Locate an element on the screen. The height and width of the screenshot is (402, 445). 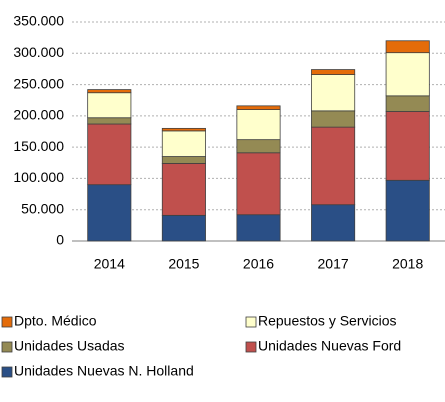
x-tick-label: 2015 is located at coordinates (183, 264).